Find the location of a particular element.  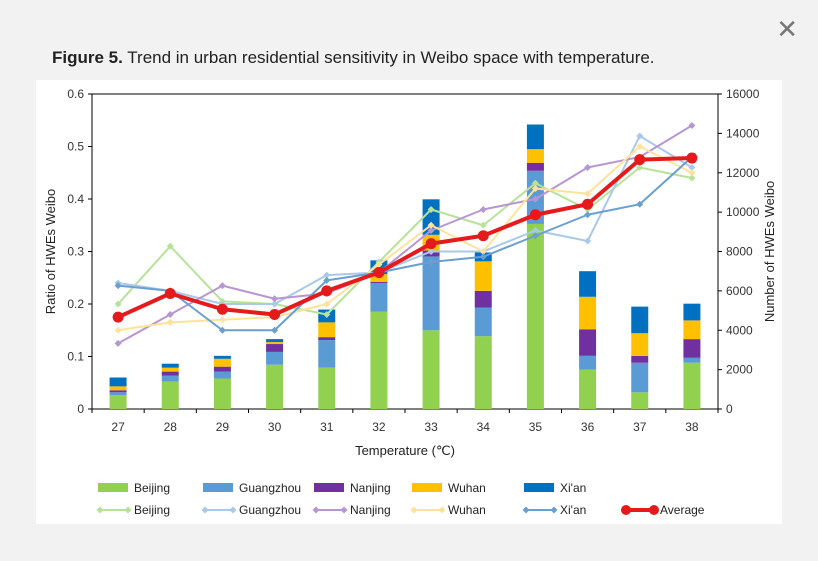

y-tick-label: 0.2 is located at coordinates (75, 304).